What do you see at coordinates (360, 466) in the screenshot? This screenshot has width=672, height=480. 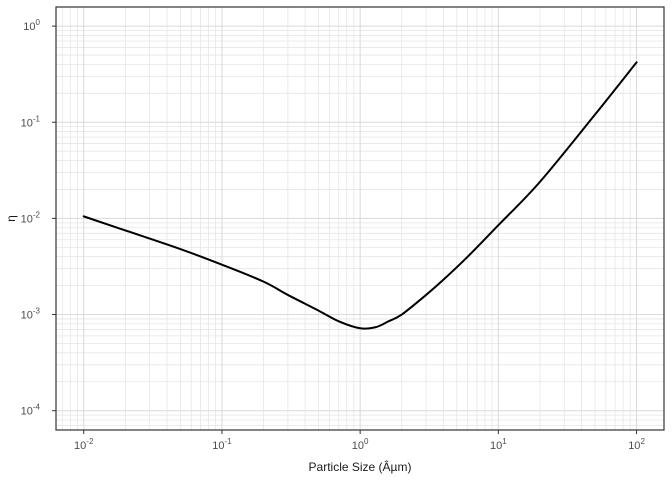 I see `x-axis-title: Particle Size (Âµm)` at bounding box center [360, 466].